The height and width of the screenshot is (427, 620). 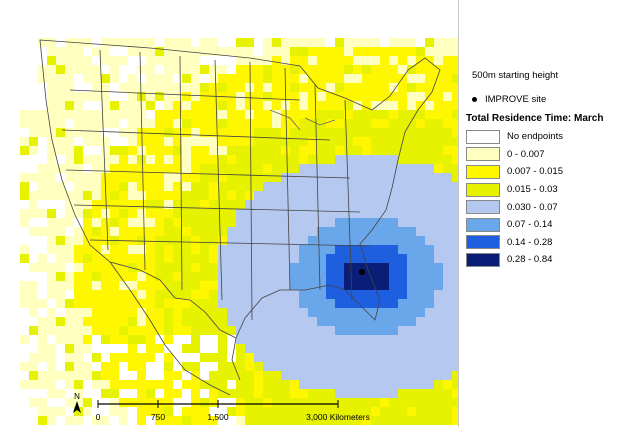 I want to click on legend-label: 0.007 - 0.015, so click(x=535, y=172).